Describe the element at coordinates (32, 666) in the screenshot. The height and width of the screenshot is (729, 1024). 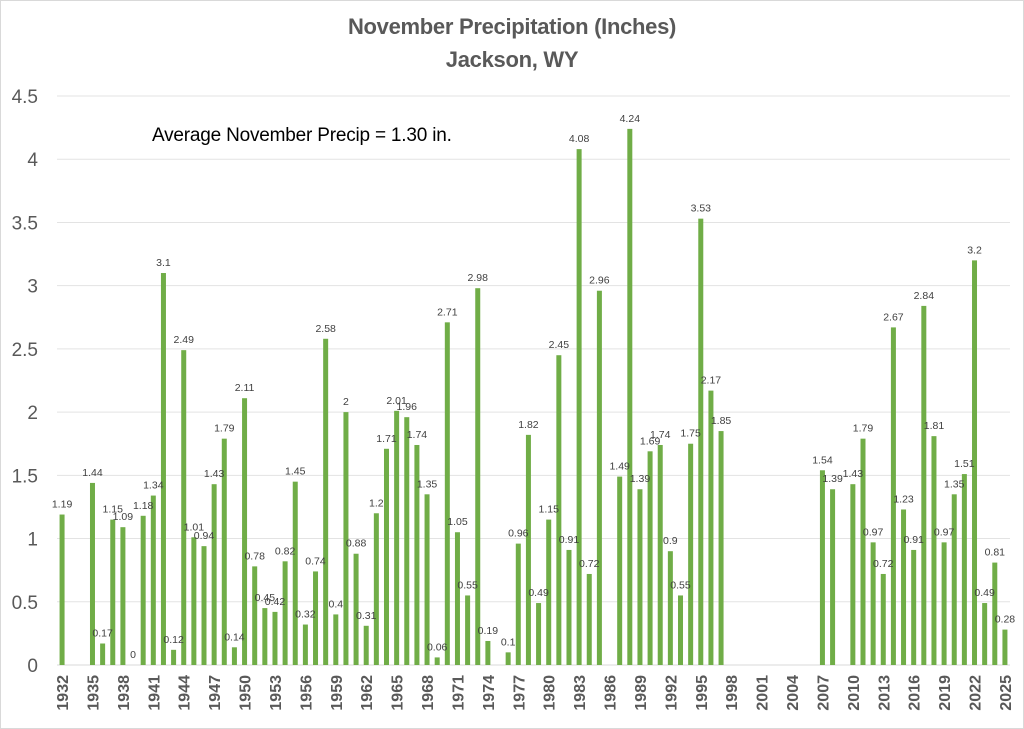
I see `y-tick-label: 0` at that location.